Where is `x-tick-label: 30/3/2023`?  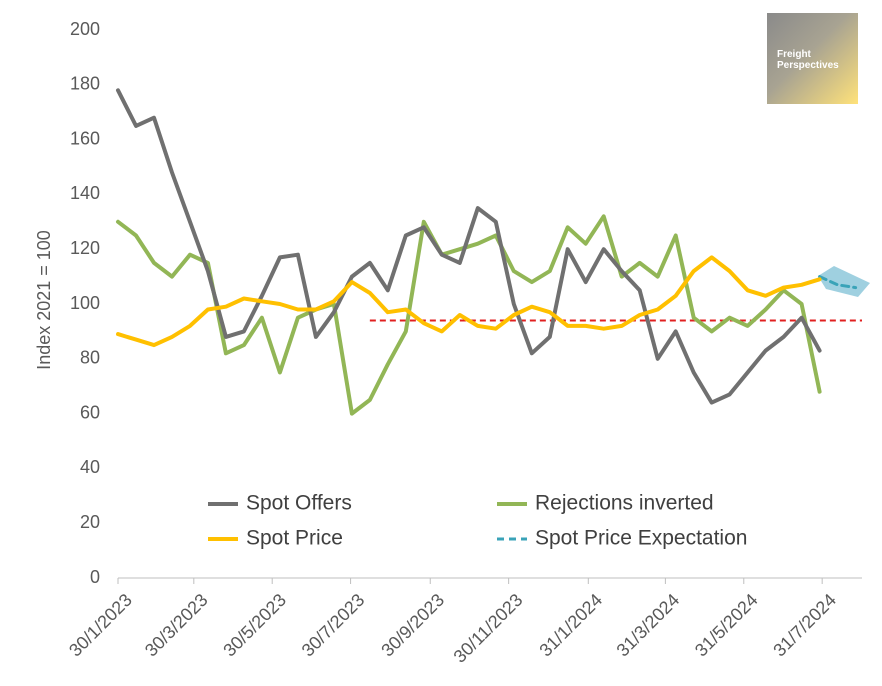
x-tick-label: 30/3/2023 is located at coordinates (176, 625).